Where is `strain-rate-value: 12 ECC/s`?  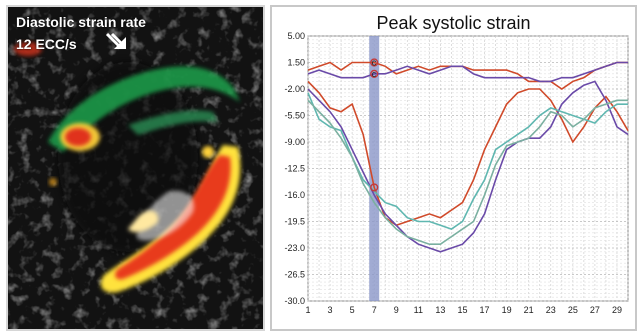
strain-rate-value: 12 ECC/s is located at coordinates (46, 44).